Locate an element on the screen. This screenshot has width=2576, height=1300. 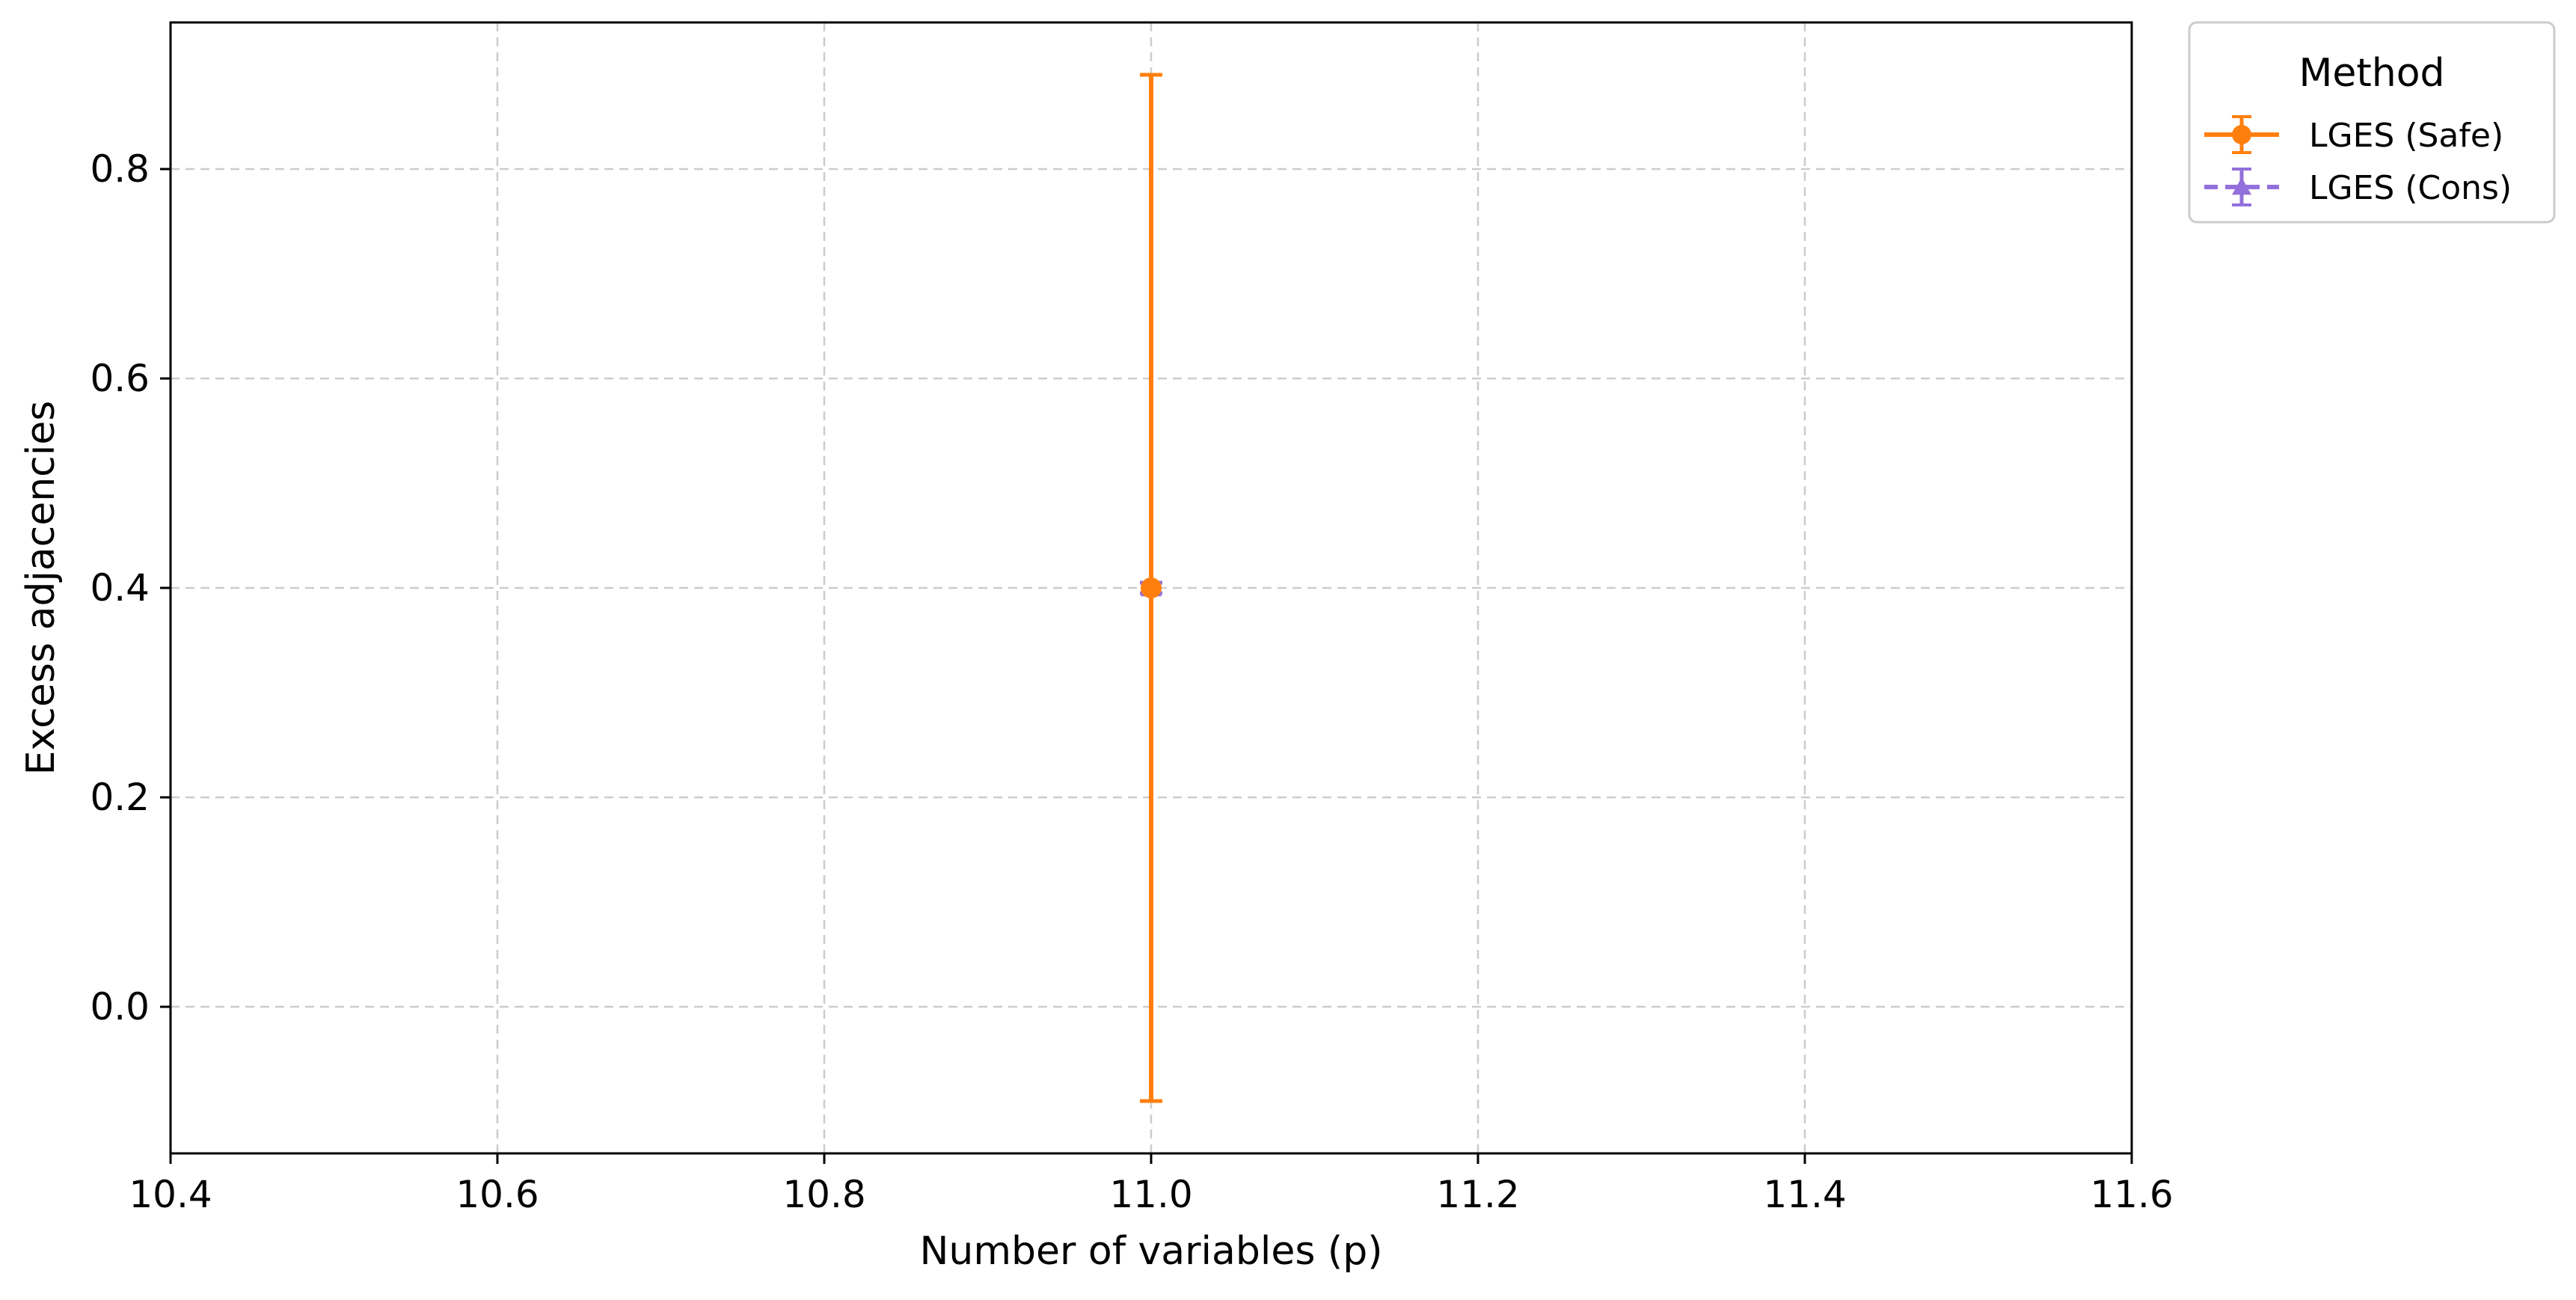
data-point-circle is located at coordinates (1151, 587).